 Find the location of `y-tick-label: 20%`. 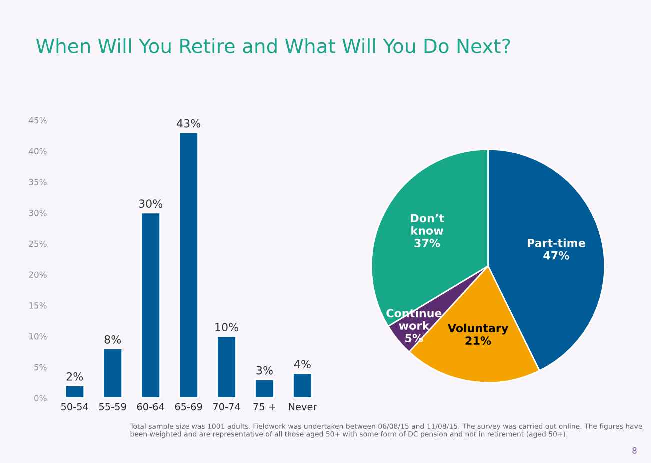

y-tick-label: 20% is located at coordinates (38, 275).